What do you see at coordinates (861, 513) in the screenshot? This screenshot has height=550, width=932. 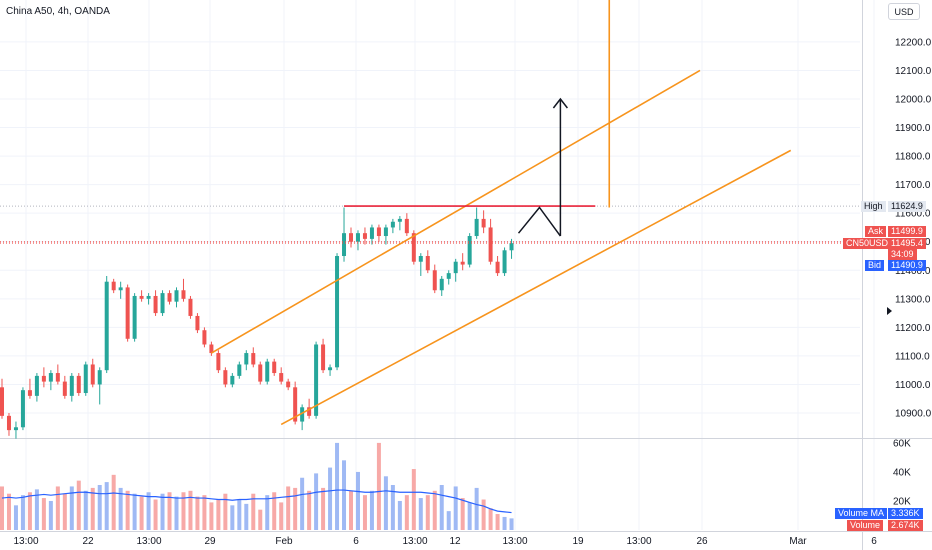 I see `volume-ma-tag: Volume MA` at bounding box center [861, 513].